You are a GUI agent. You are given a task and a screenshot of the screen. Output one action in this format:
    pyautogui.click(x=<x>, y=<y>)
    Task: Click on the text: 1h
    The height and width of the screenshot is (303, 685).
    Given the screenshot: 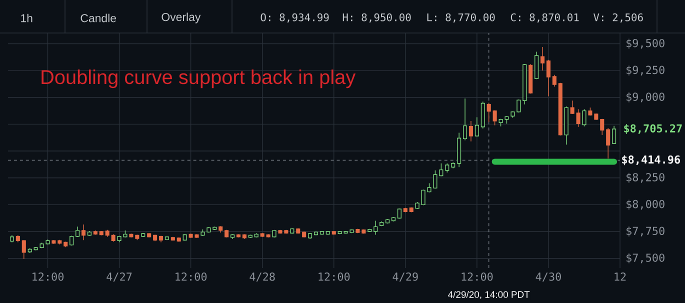 What is the action you would take?
    pyautogui.click(x=26, y=18)
    